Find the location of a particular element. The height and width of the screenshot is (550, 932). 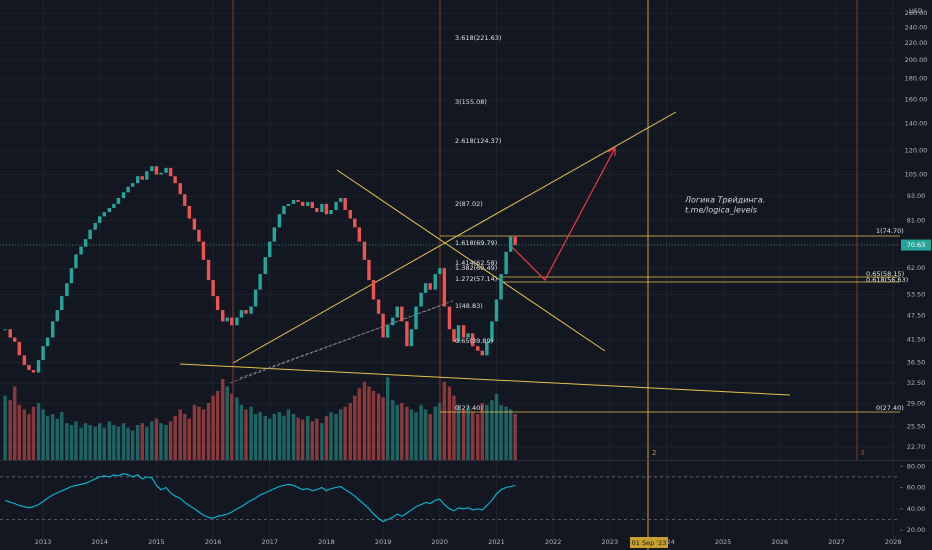

last-price-box is located at coordinates (916, 245).